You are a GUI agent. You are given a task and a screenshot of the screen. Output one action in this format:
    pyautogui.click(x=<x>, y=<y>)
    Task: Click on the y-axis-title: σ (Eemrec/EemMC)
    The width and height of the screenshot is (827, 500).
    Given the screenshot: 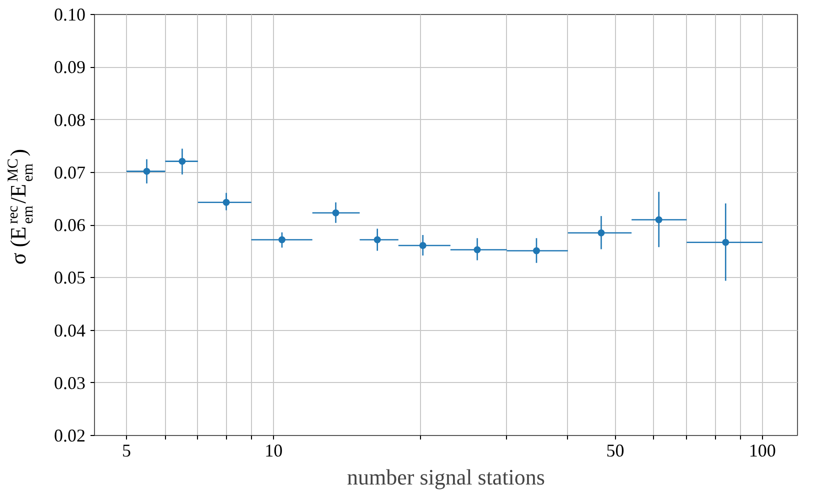 What is the action you would take?
    pyautogui.click(x=21, y=206)
    